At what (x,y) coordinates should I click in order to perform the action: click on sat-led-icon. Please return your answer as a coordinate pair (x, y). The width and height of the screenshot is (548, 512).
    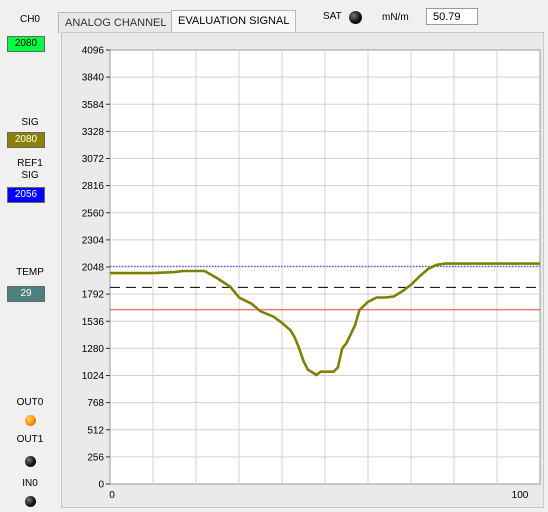
    Looking at the image, I should click on (355, 17).